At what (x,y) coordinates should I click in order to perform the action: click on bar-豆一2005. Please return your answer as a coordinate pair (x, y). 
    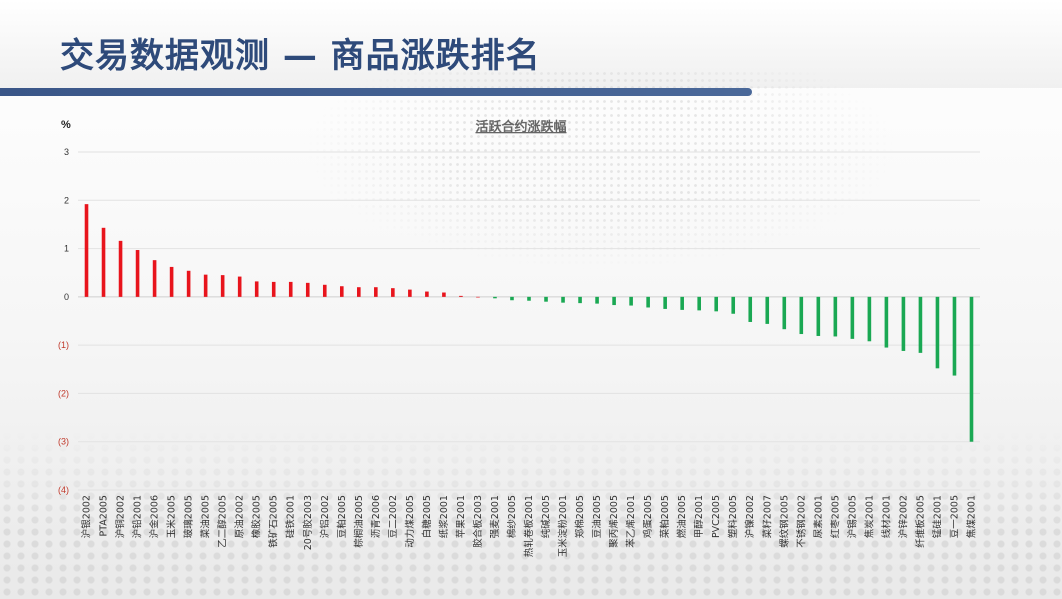
    Looking at the image, I should click on (954, 336).